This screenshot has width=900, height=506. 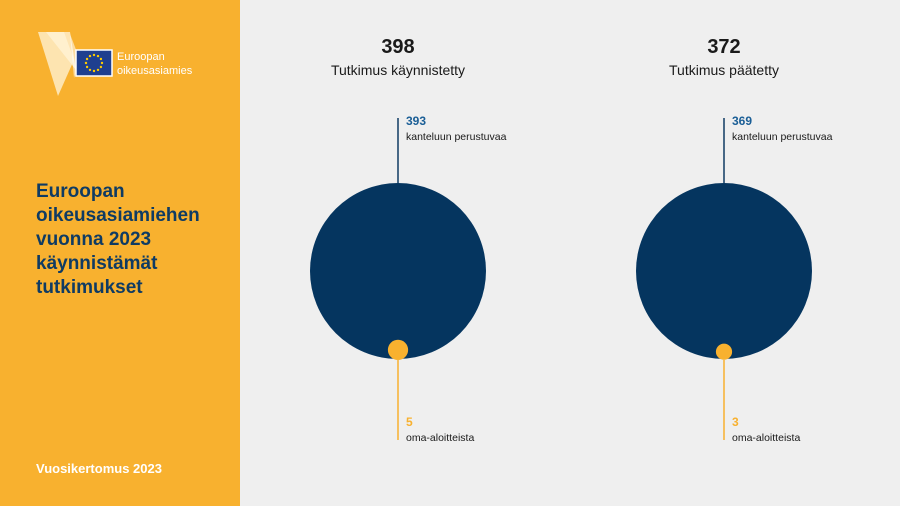 I want to click on page-title-line: Euroopan, so click(x=80, y=191).